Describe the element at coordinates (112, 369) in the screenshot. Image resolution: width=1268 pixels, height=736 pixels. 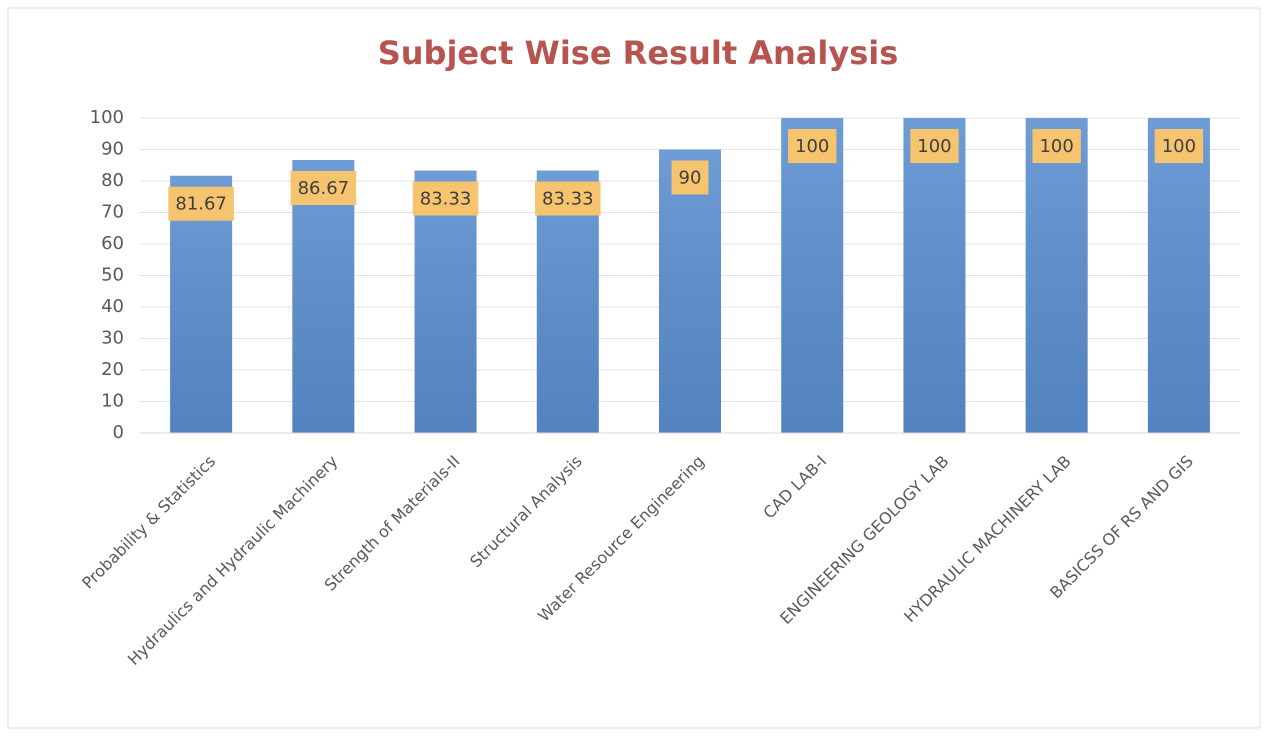
I see `y-tick-label: 20` at that location.